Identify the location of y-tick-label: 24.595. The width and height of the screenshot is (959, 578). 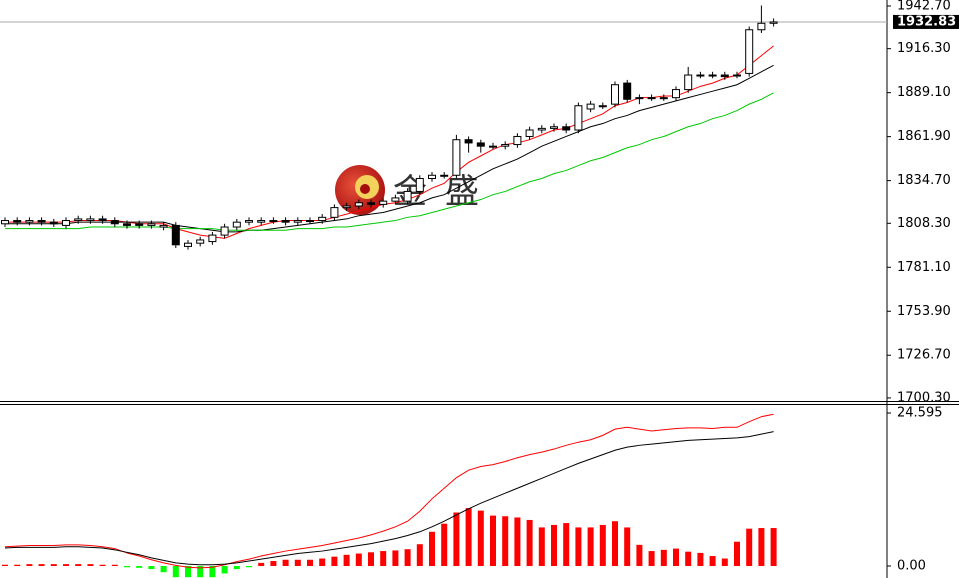
(920, 412).